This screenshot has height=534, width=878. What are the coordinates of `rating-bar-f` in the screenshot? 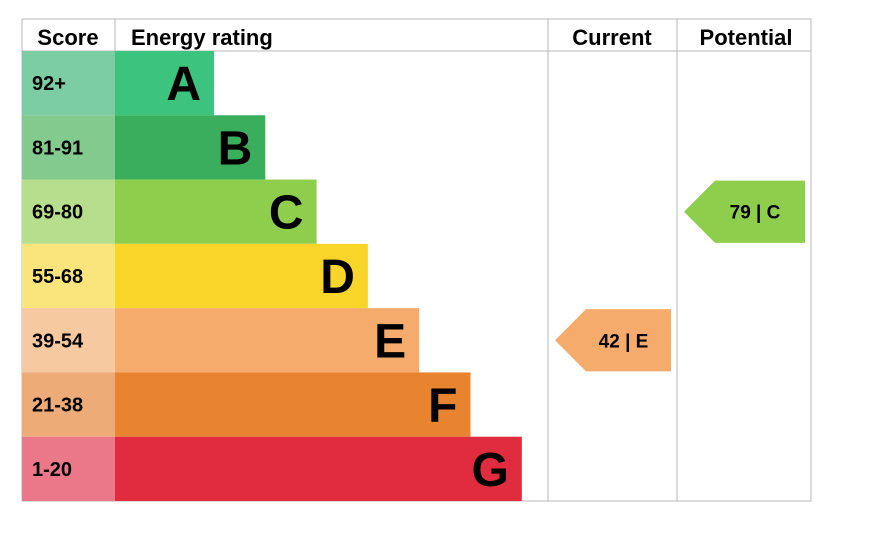 It's located at (293, 404).